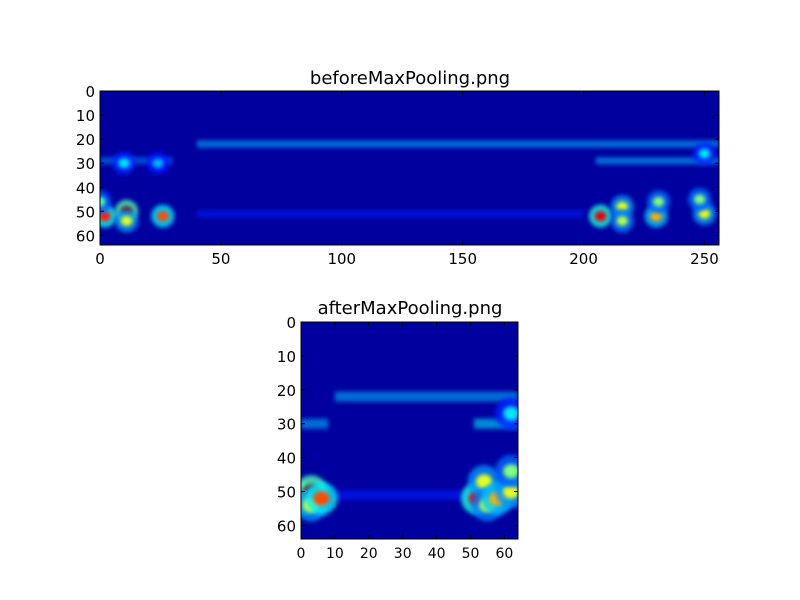 The height and width of the screenshot is (600, 800). Describe the element at coordinates (410, 308) in the screenshot. I see `chart-title: afterMaxPooling.png` at that location.